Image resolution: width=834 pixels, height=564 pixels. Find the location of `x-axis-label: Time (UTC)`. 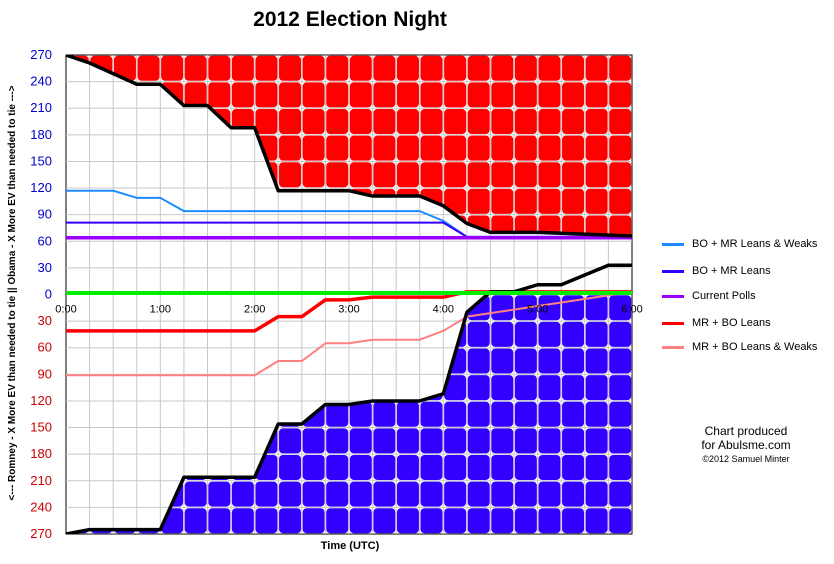

x-axis-label: Time (UTC) is located at coordinates (350, 546).